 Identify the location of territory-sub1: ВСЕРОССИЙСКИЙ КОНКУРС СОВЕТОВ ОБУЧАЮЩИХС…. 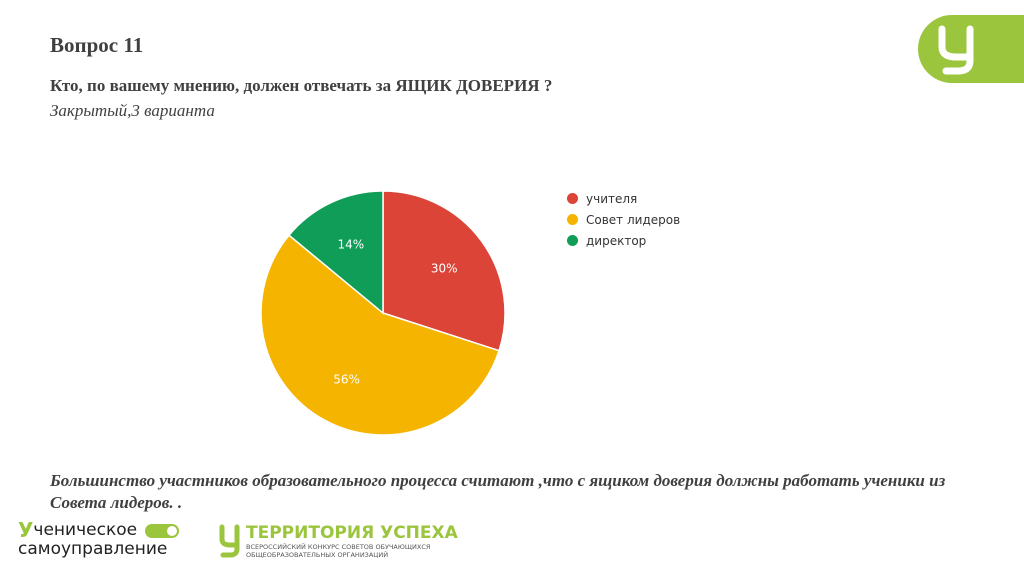
(338, 547).